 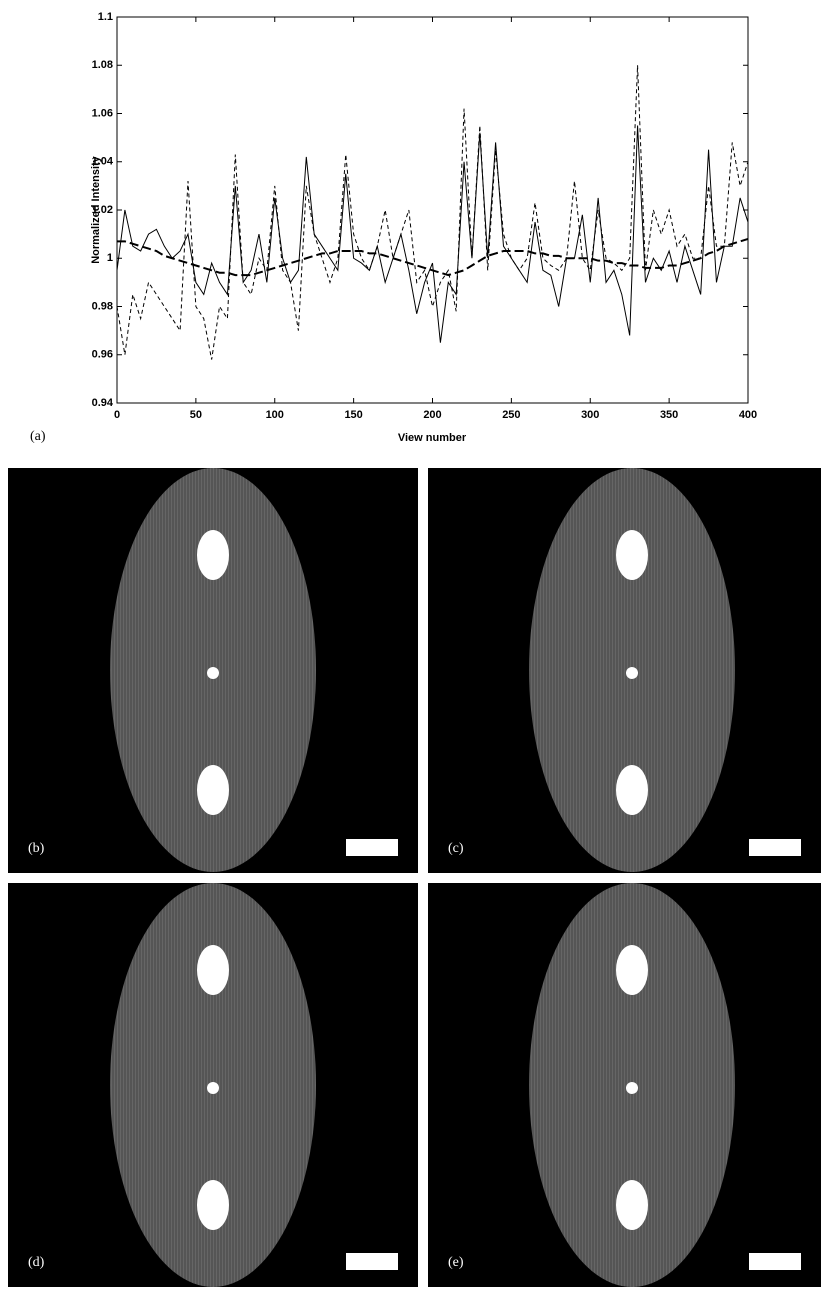 I want to click on y-tick-label: 1.06, so click(x=102, y=113).